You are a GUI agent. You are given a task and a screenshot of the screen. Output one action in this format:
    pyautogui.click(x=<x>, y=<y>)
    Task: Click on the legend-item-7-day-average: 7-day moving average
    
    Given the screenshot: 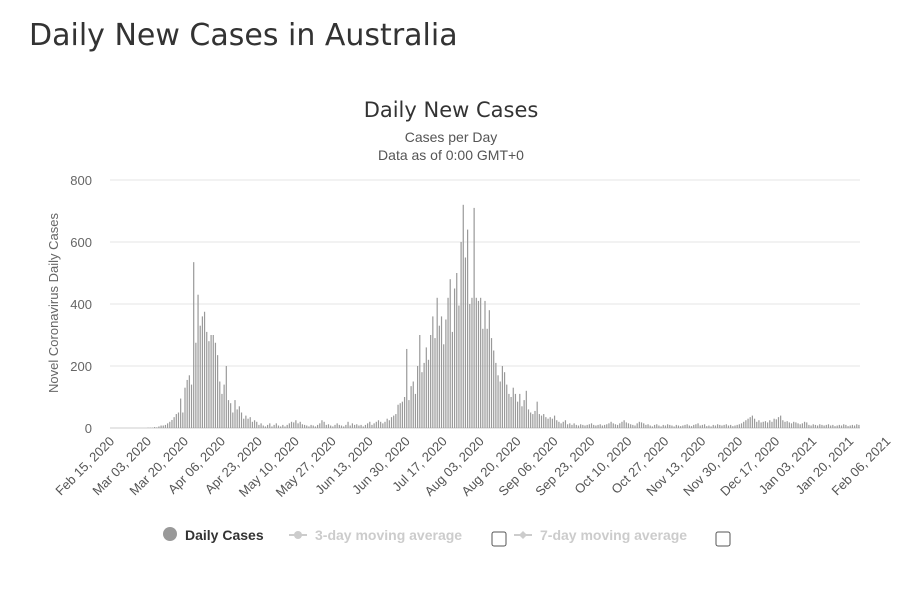 What is the action you would take?
    pyautogui.click(x=600, y=535)
    